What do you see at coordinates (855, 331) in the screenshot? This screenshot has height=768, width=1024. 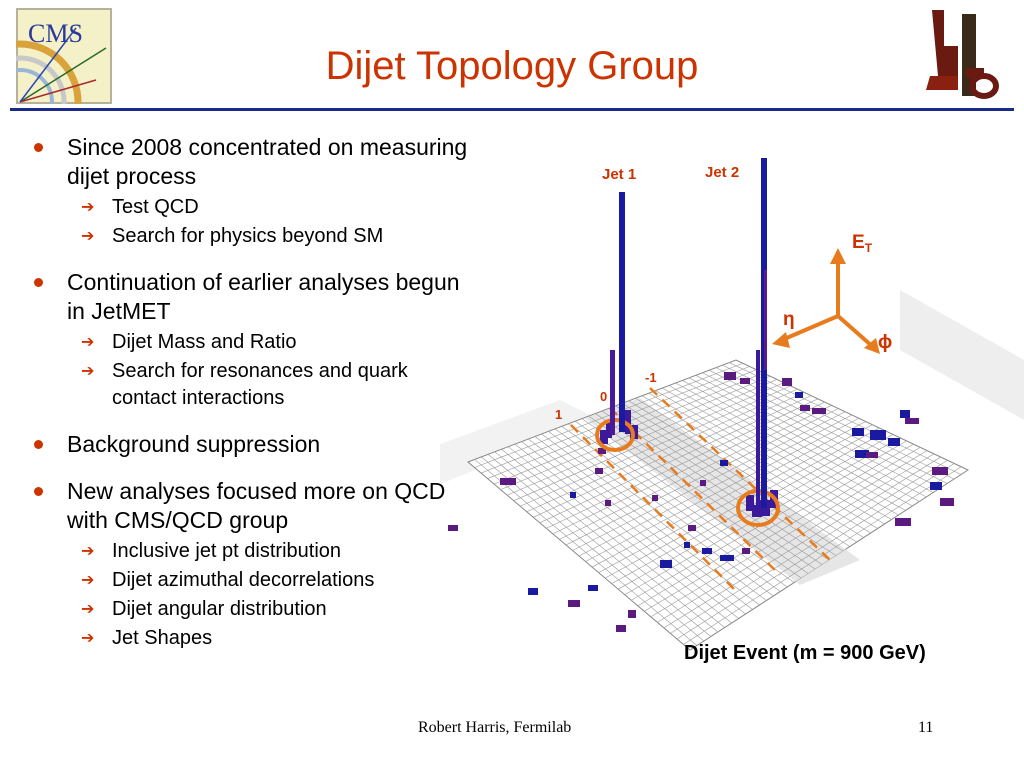 I see `phi-axis-line` at bounding box center [855, 331].